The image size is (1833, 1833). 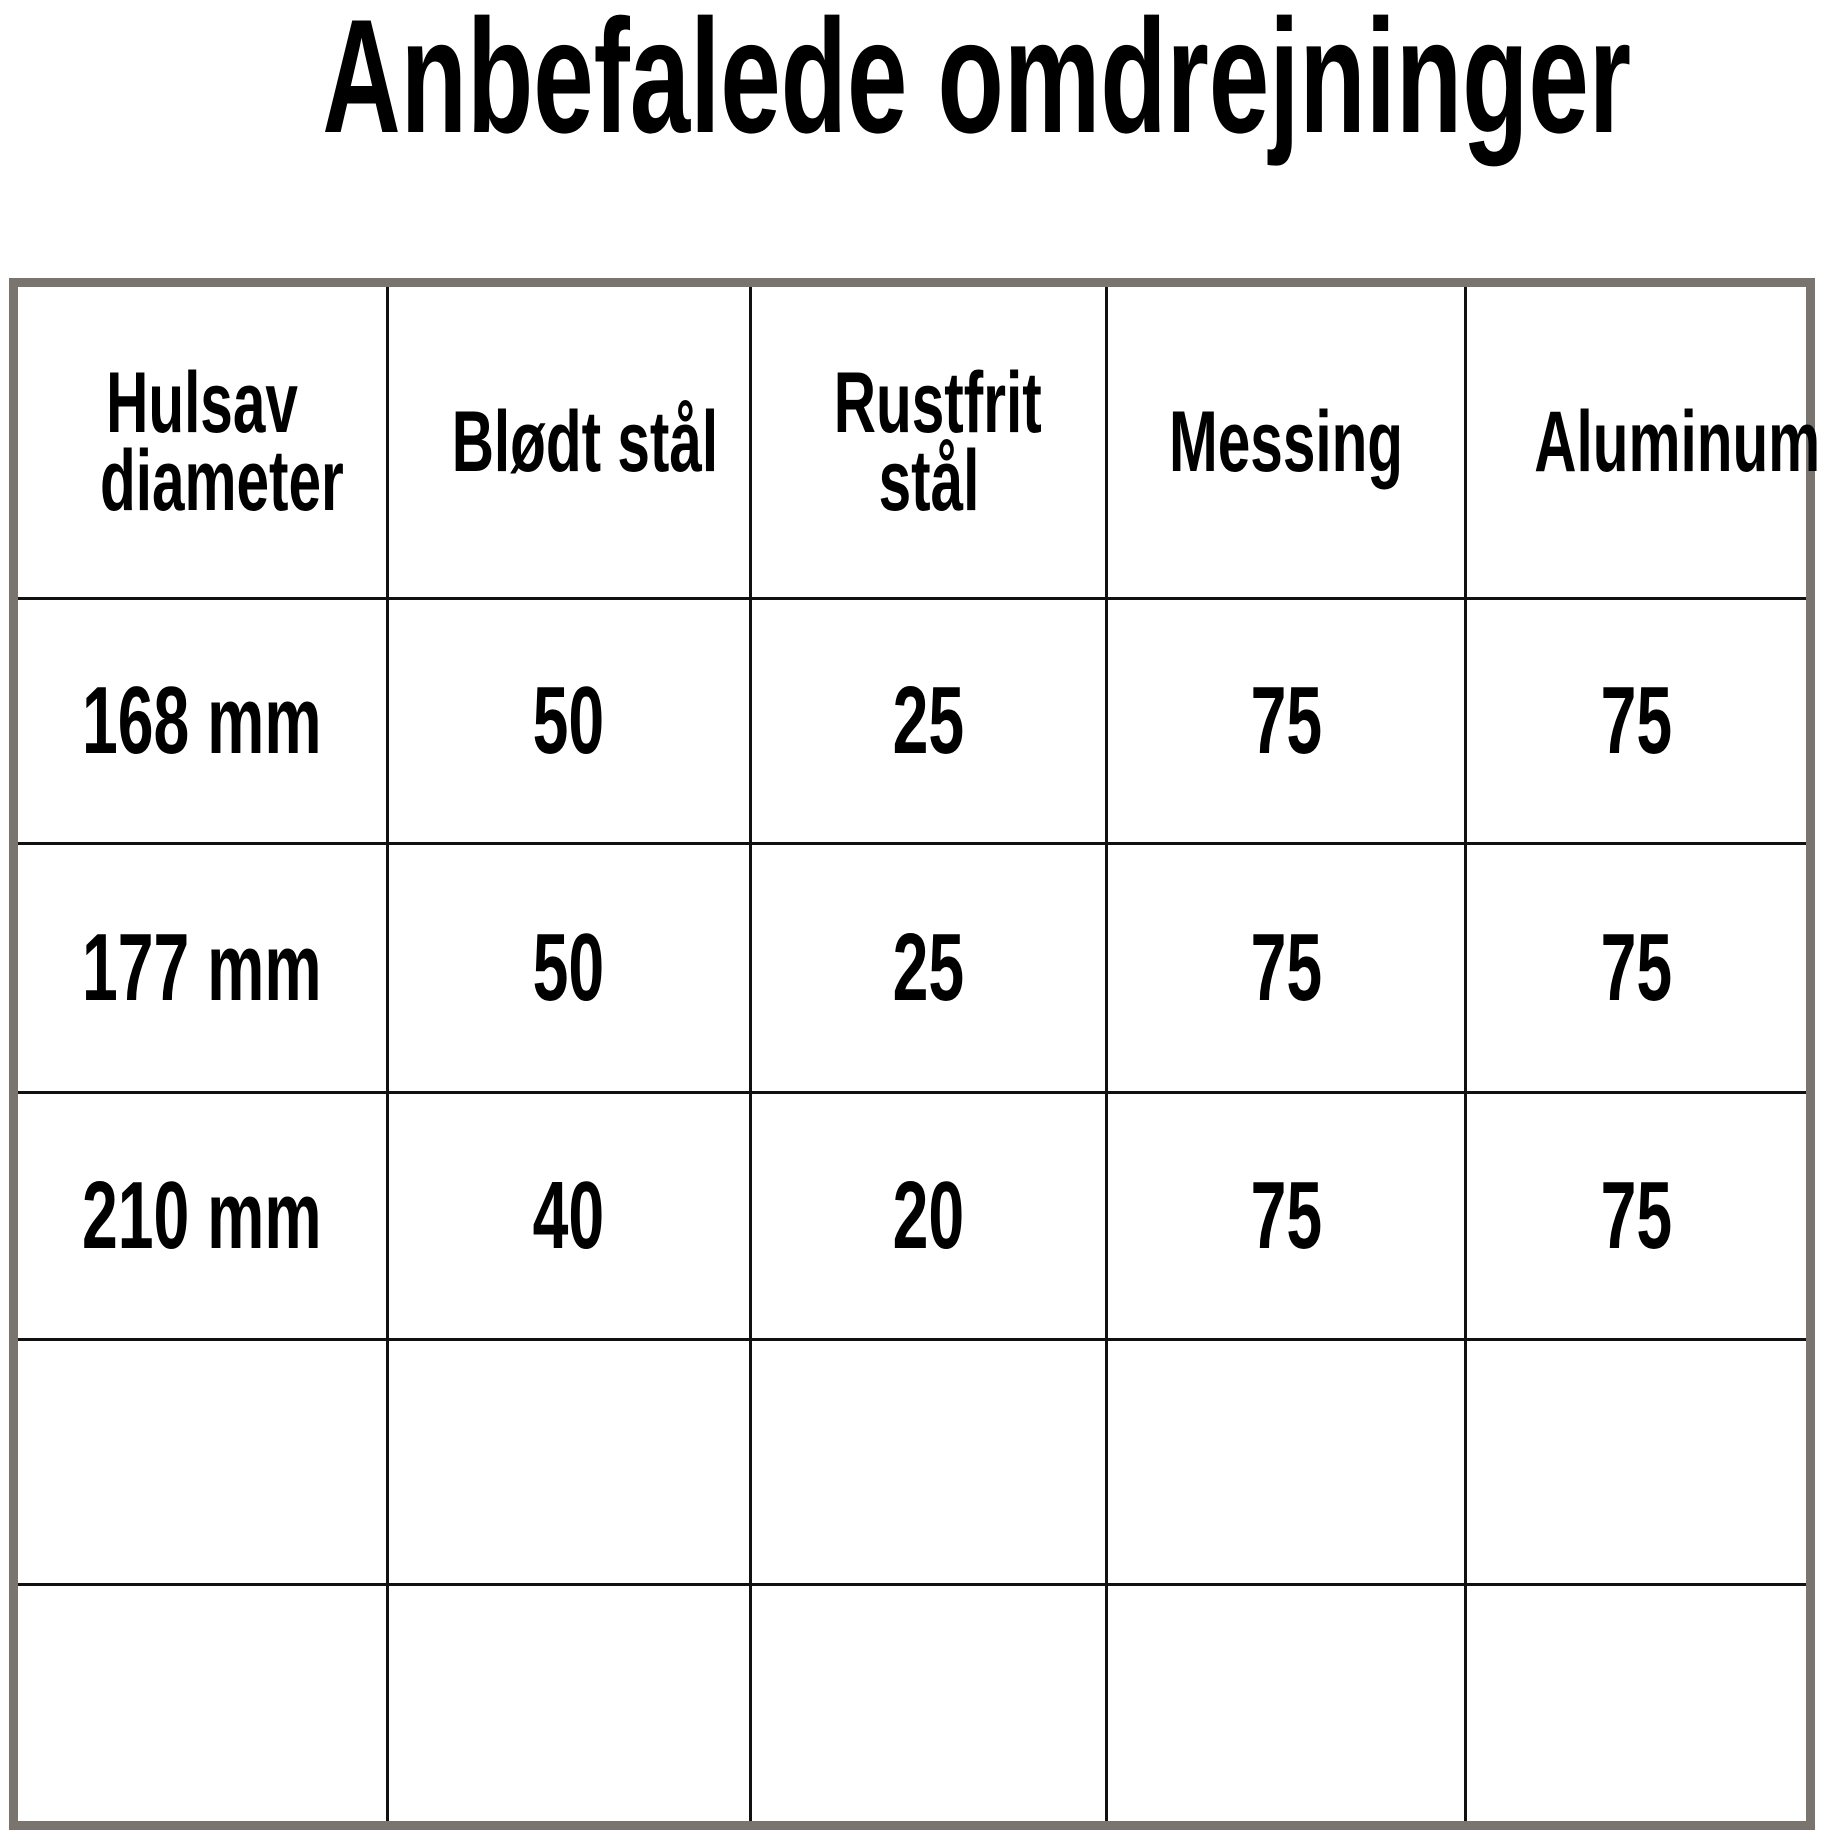 What do you see at coordinates (568, 440) in the screenshot?
I see `header-mild-steel: Blødt stål` at bounding box center [568, 440].